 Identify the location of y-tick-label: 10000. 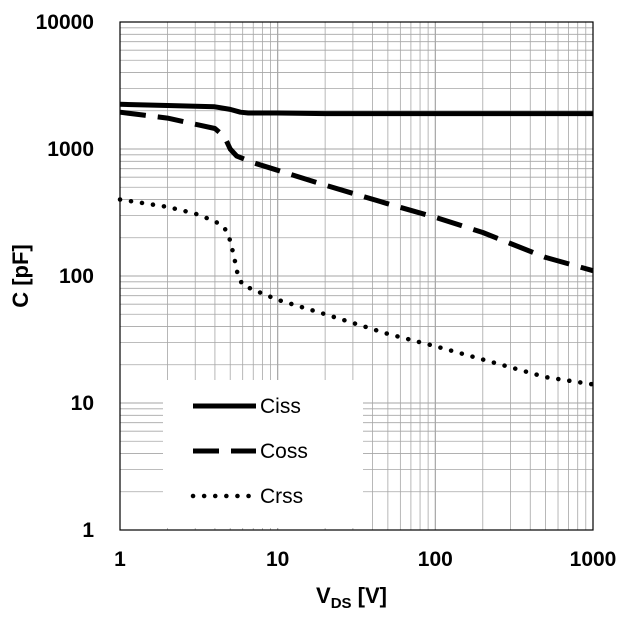
(65, 22).